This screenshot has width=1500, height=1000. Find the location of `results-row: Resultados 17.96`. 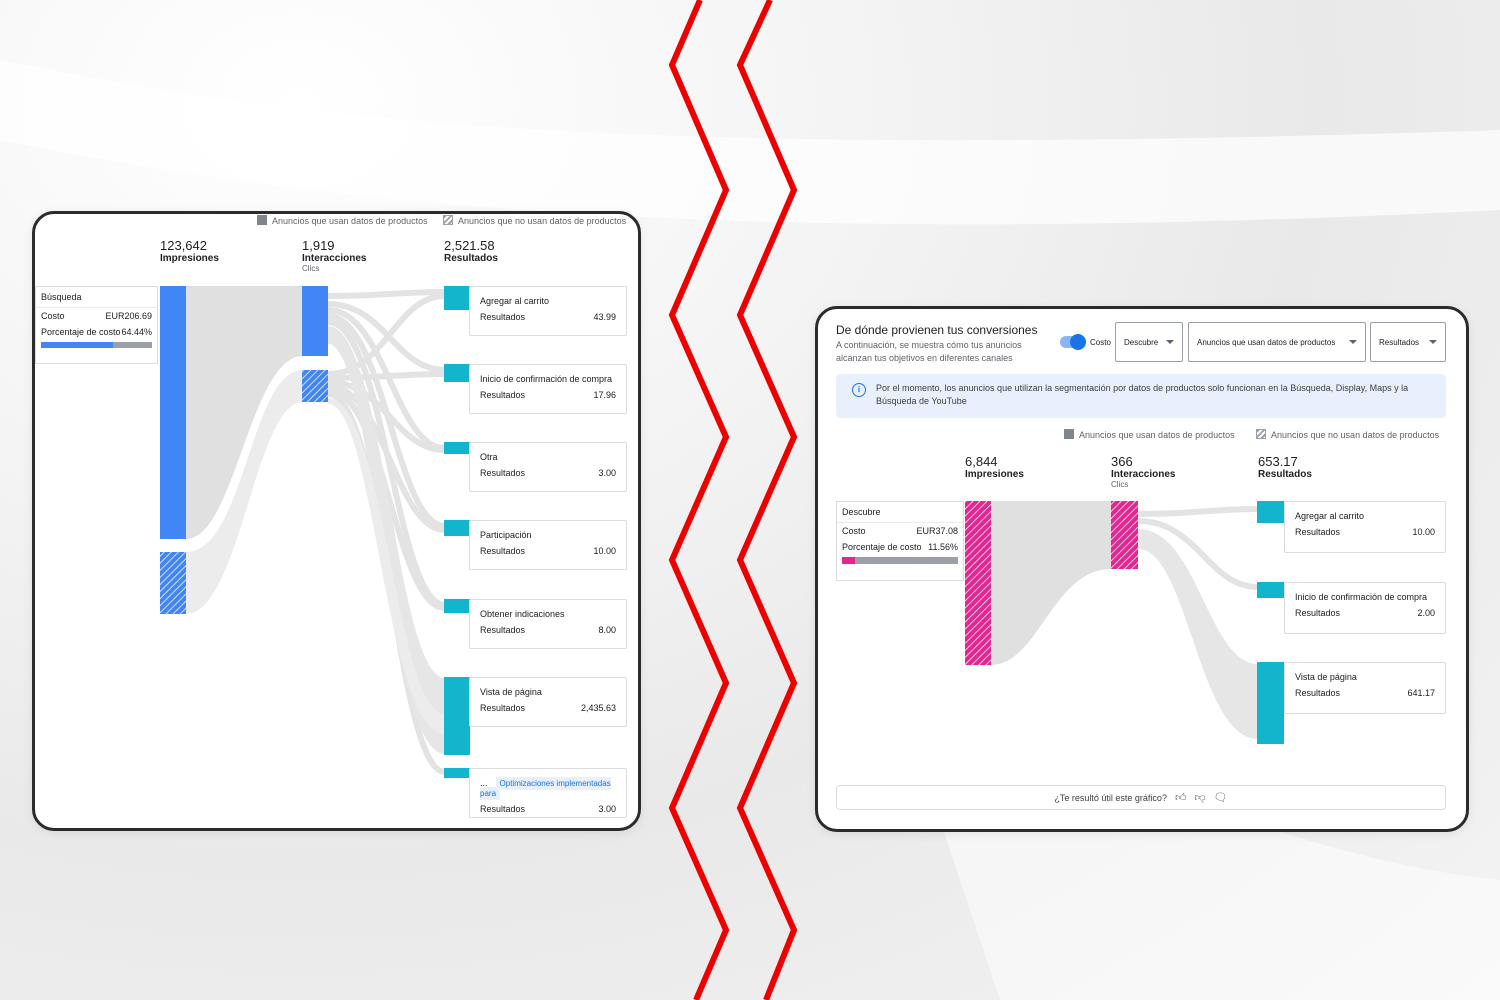

results-row: Resultados 17.96 is located at coordinates (548, 395).